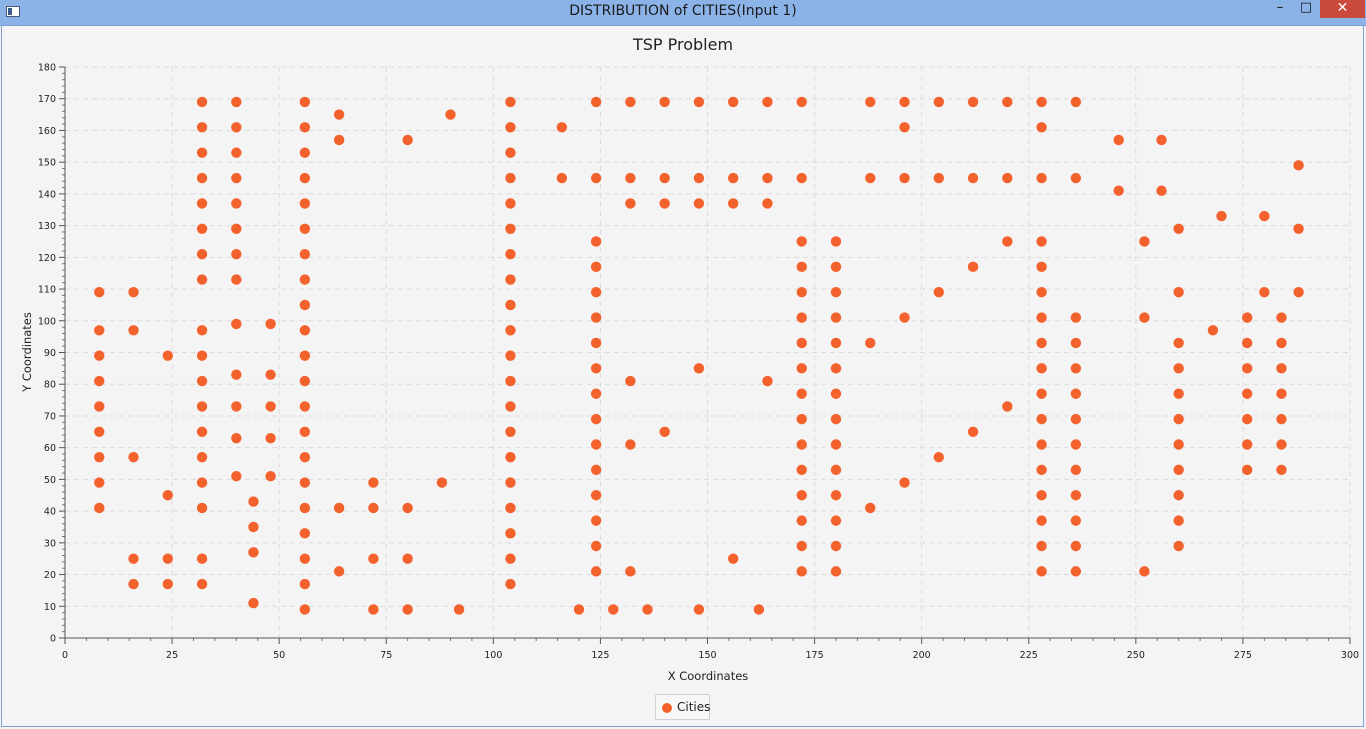 This screenshot has height=729, width=1366. What do you see at coordinates (50, 543) in the screenshot?
I see `y-tick-label: 30` at bounding box center [50, 543].